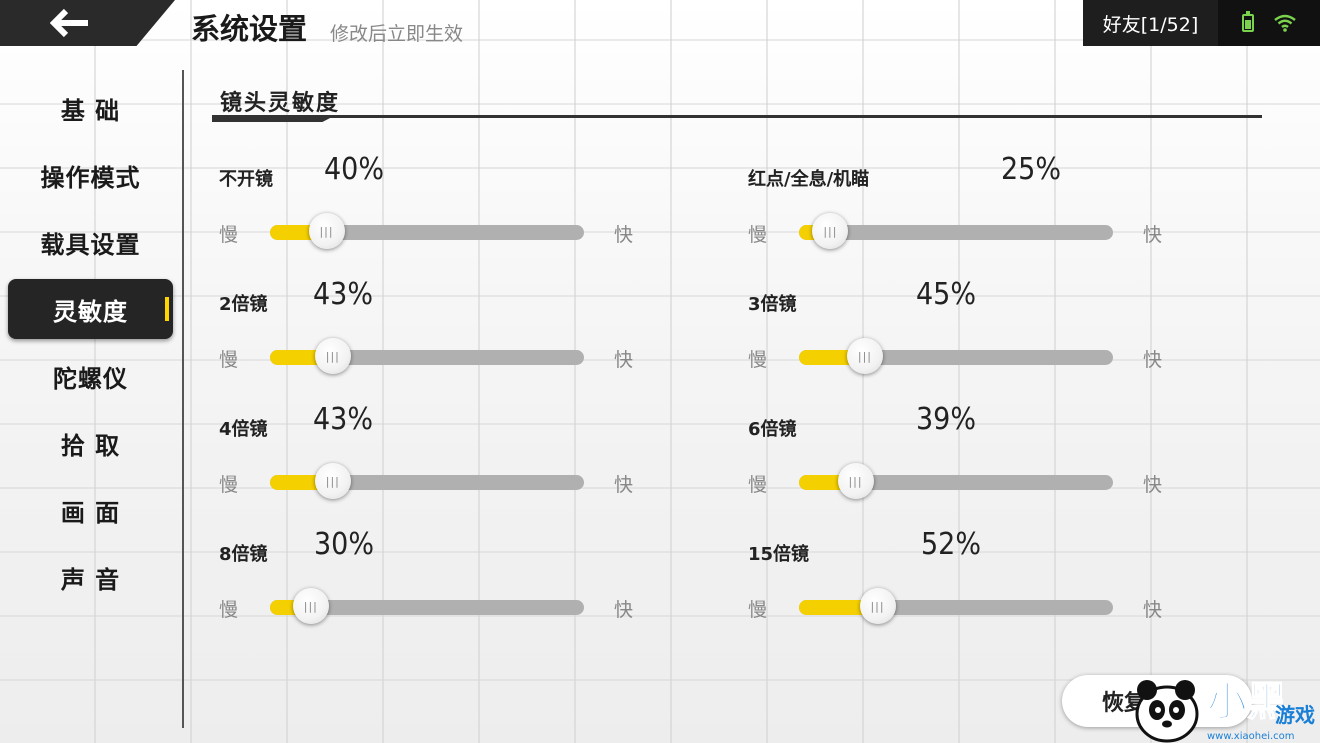 Image resolution: width=1320 pixels, height=743 pixels. What do you see at coordinates (971, 450) in the screenshot?
I see `sensitivity-slider-group: 6倍镜 39% 慢 ||| 快` at bounding box center [971, 450].